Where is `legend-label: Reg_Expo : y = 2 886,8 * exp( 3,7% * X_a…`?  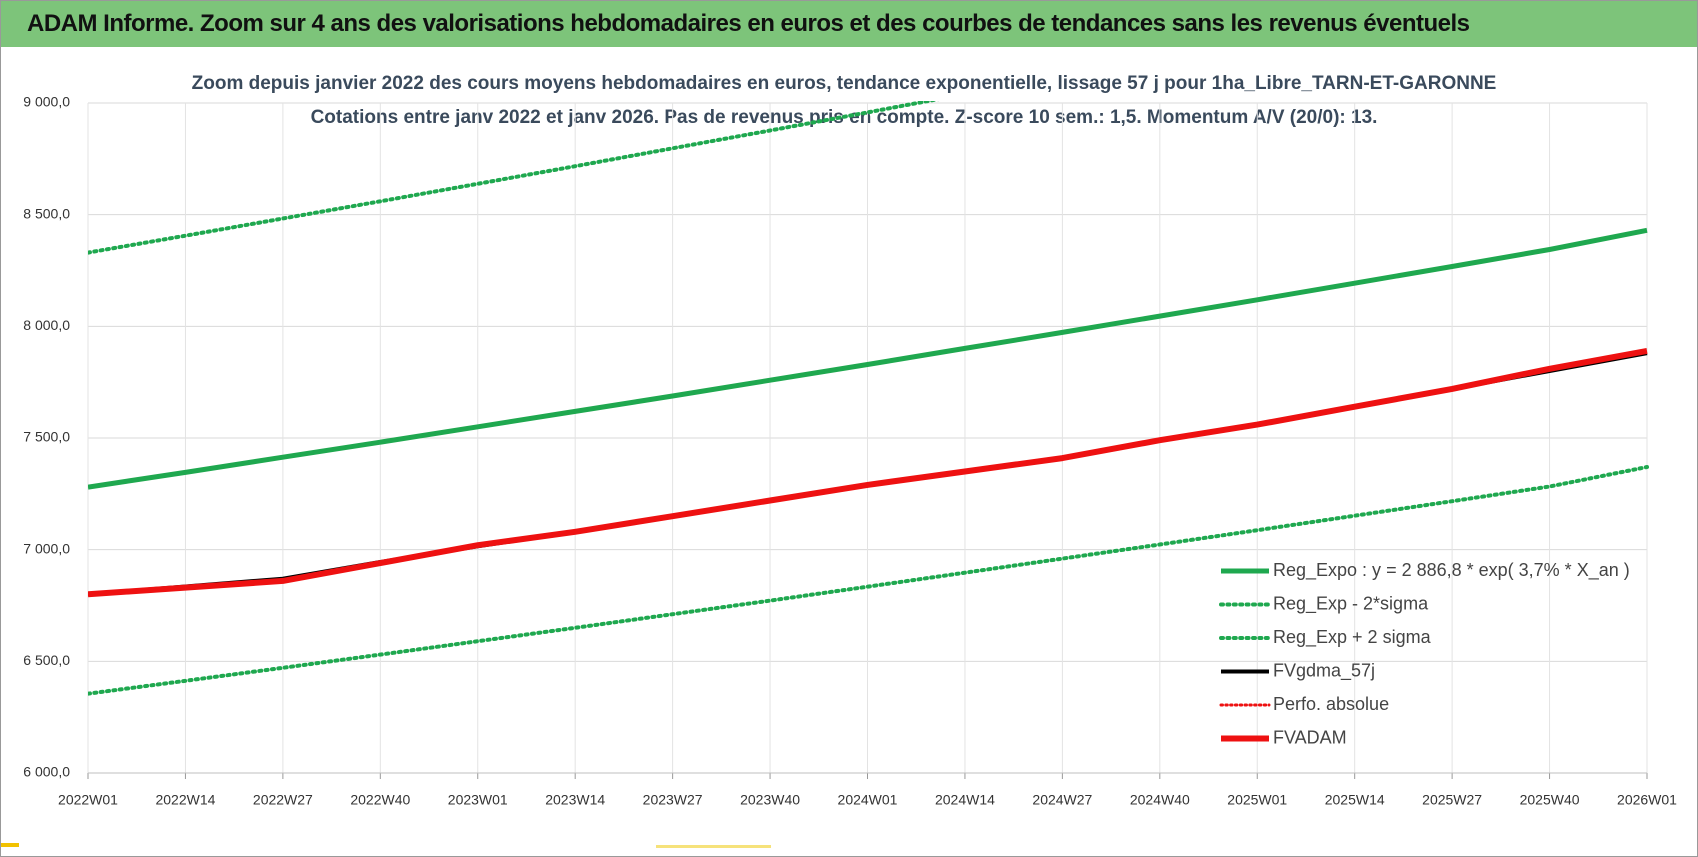 legend-label: Reg_Expo : y = 2 886,8 * exp( 3,7% * X_a… is located at coordinates (1451, 570).